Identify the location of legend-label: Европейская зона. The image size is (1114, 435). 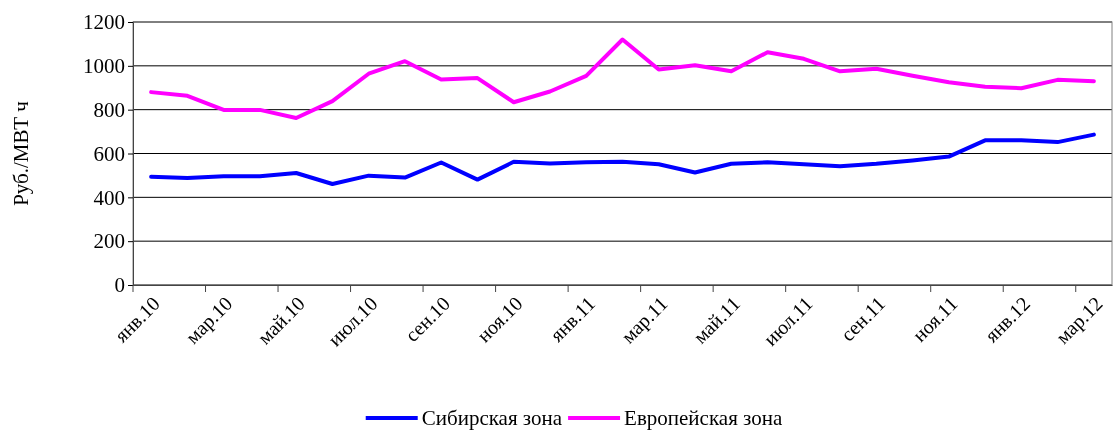
(703, 418).